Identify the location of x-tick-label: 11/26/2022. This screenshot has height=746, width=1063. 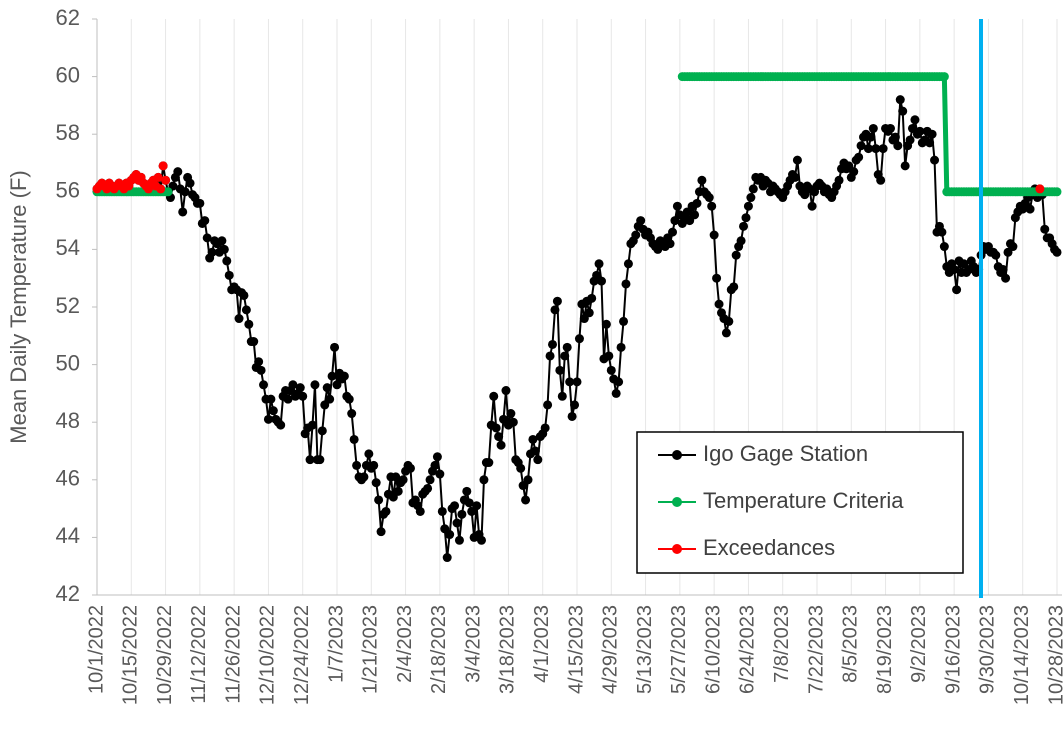
(233, 654).